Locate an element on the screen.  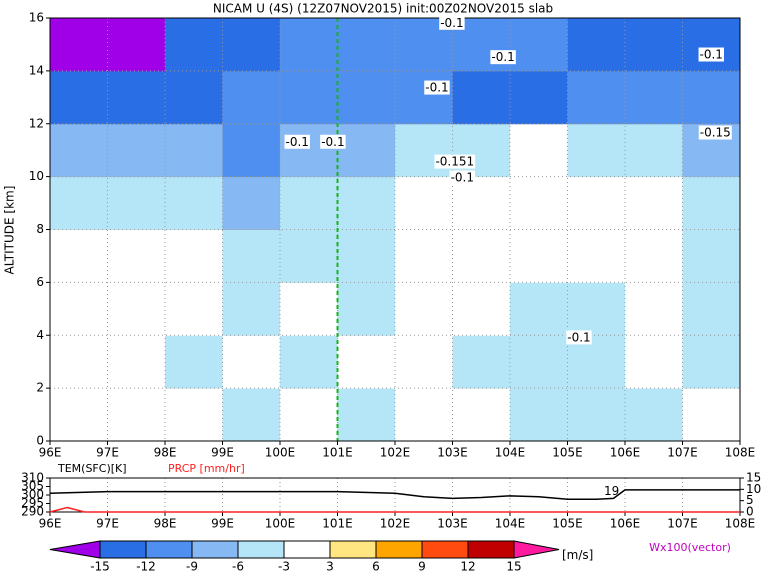
y-axis-label: ALTITUDE [km] is located at coordinates (10, 230).